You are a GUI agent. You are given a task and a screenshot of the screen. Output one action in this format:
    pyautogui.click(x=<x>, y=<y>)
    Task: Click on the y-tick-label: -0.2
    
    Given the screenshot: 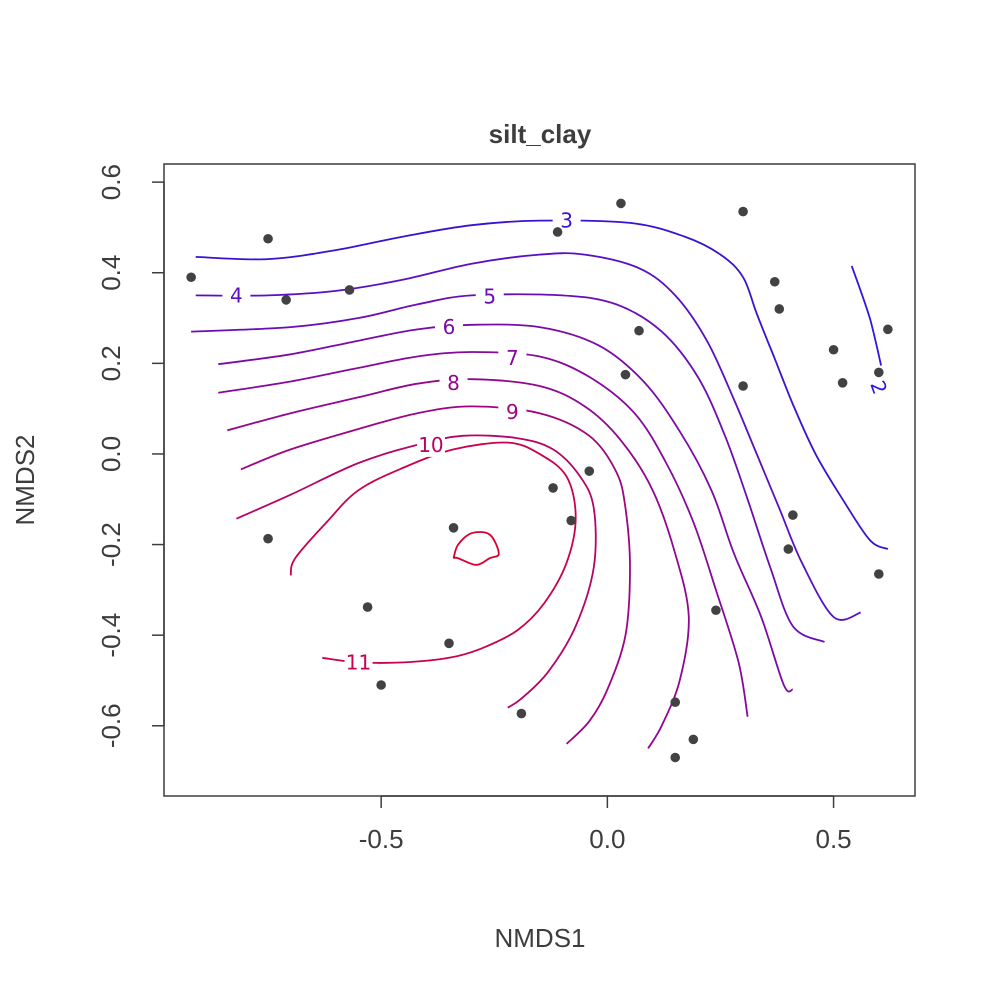 What is the action you would take?
    pyautogui.click(x=111, y=544)
    